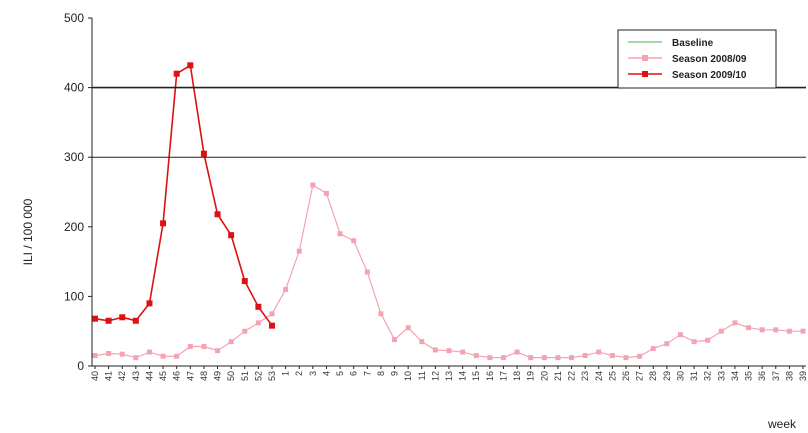 The image size is (808, 433). I want to click on x-tick-label: 30, so click(680, 376).